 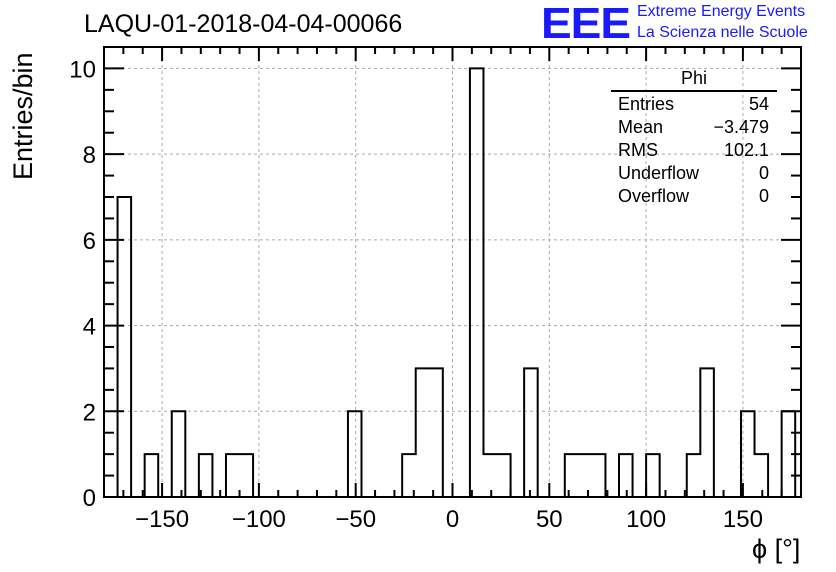 I want to click on x-tick-label: 150, so click(x=743, y=519).